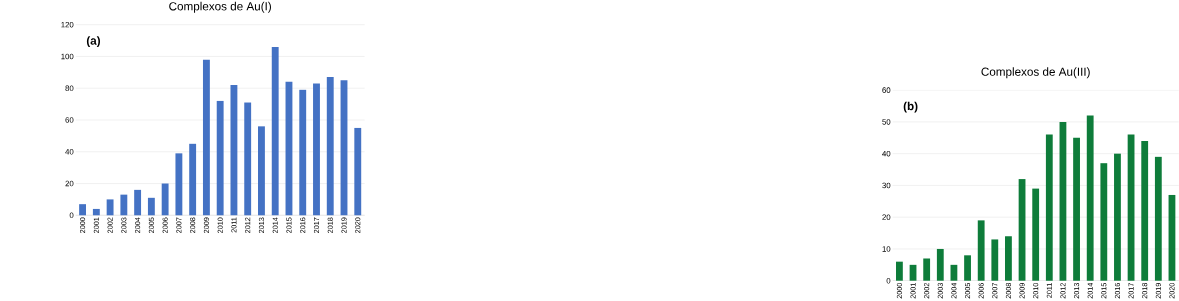 This screenshot has width=1179, height=301. I want to click on annotation: (a), so click(93, 42).